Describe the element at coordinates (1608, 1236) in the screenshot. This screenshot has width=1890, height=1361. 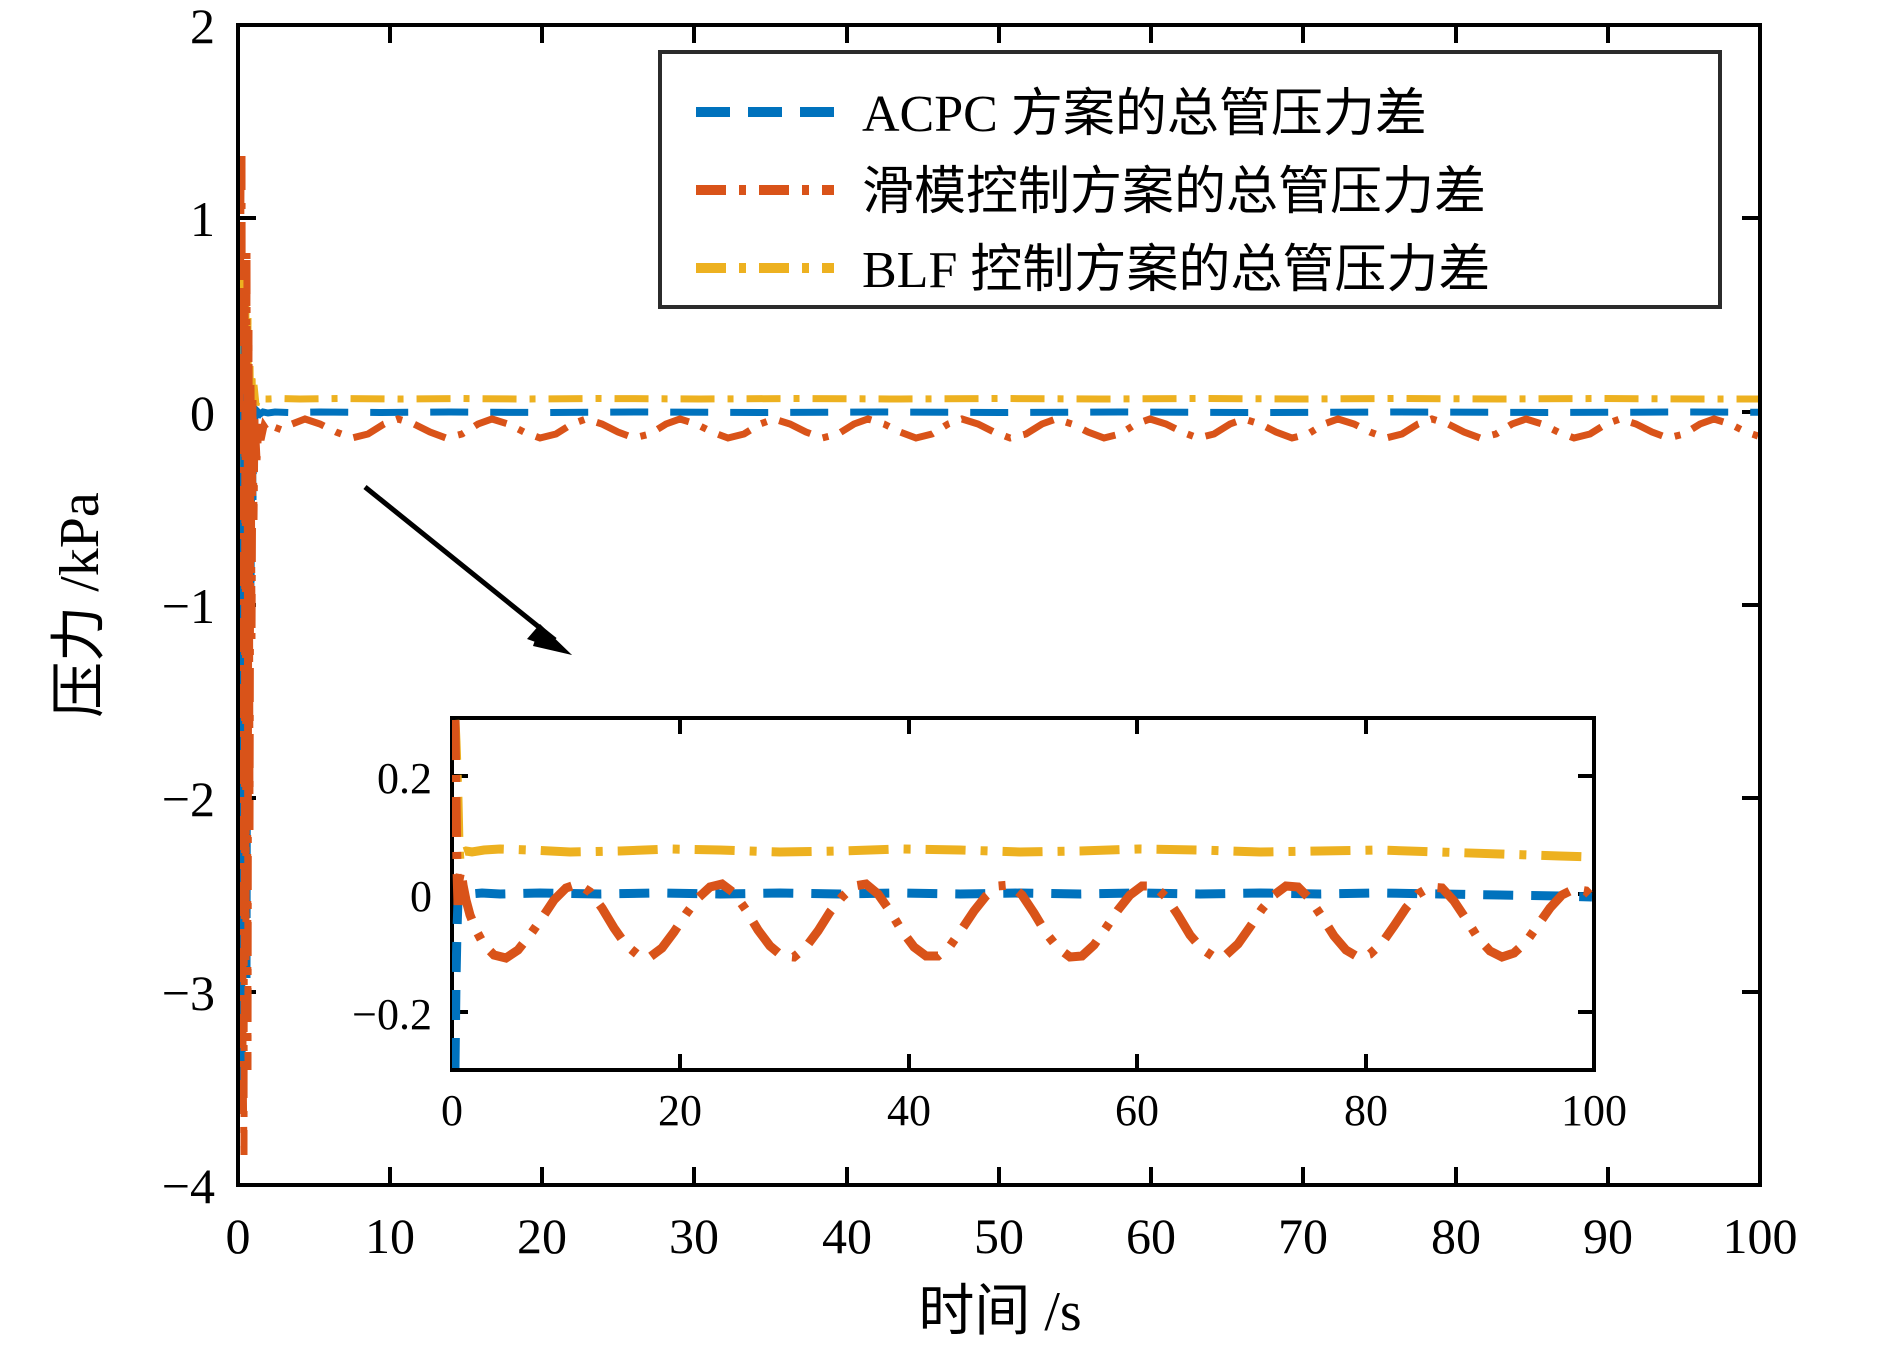
I see `x-tick-label: 90` at that location.